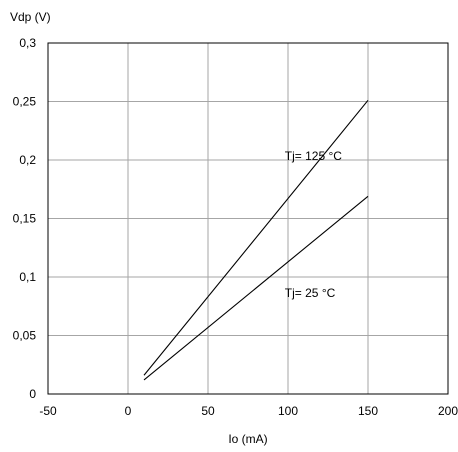 This screenshot has width=458, height=452. Describe the element at coordinates (27, 160) in the screenshot. I see `y-tick-label: 0,2` at that location.